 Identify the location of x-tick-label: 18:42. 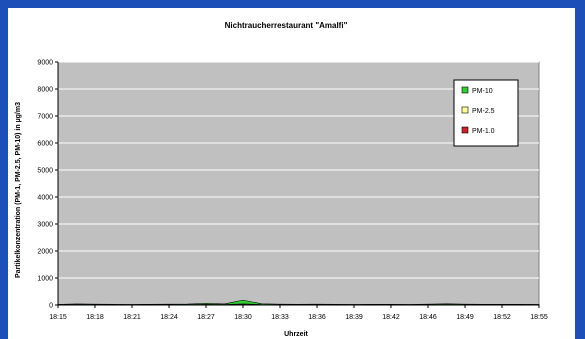
(391, 317).